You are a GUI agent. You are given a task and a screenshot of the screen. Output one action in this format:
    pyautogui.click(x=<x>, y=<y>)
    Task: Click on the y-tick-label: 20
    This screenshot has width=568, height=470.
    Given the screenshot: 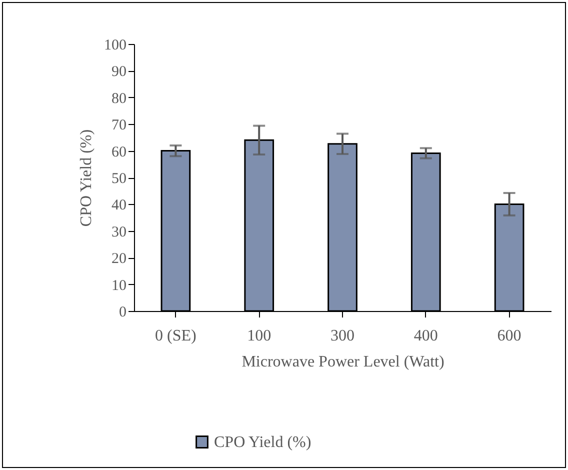 What is the action you would take?
    pyautogui.click(x=119, y=259)
    